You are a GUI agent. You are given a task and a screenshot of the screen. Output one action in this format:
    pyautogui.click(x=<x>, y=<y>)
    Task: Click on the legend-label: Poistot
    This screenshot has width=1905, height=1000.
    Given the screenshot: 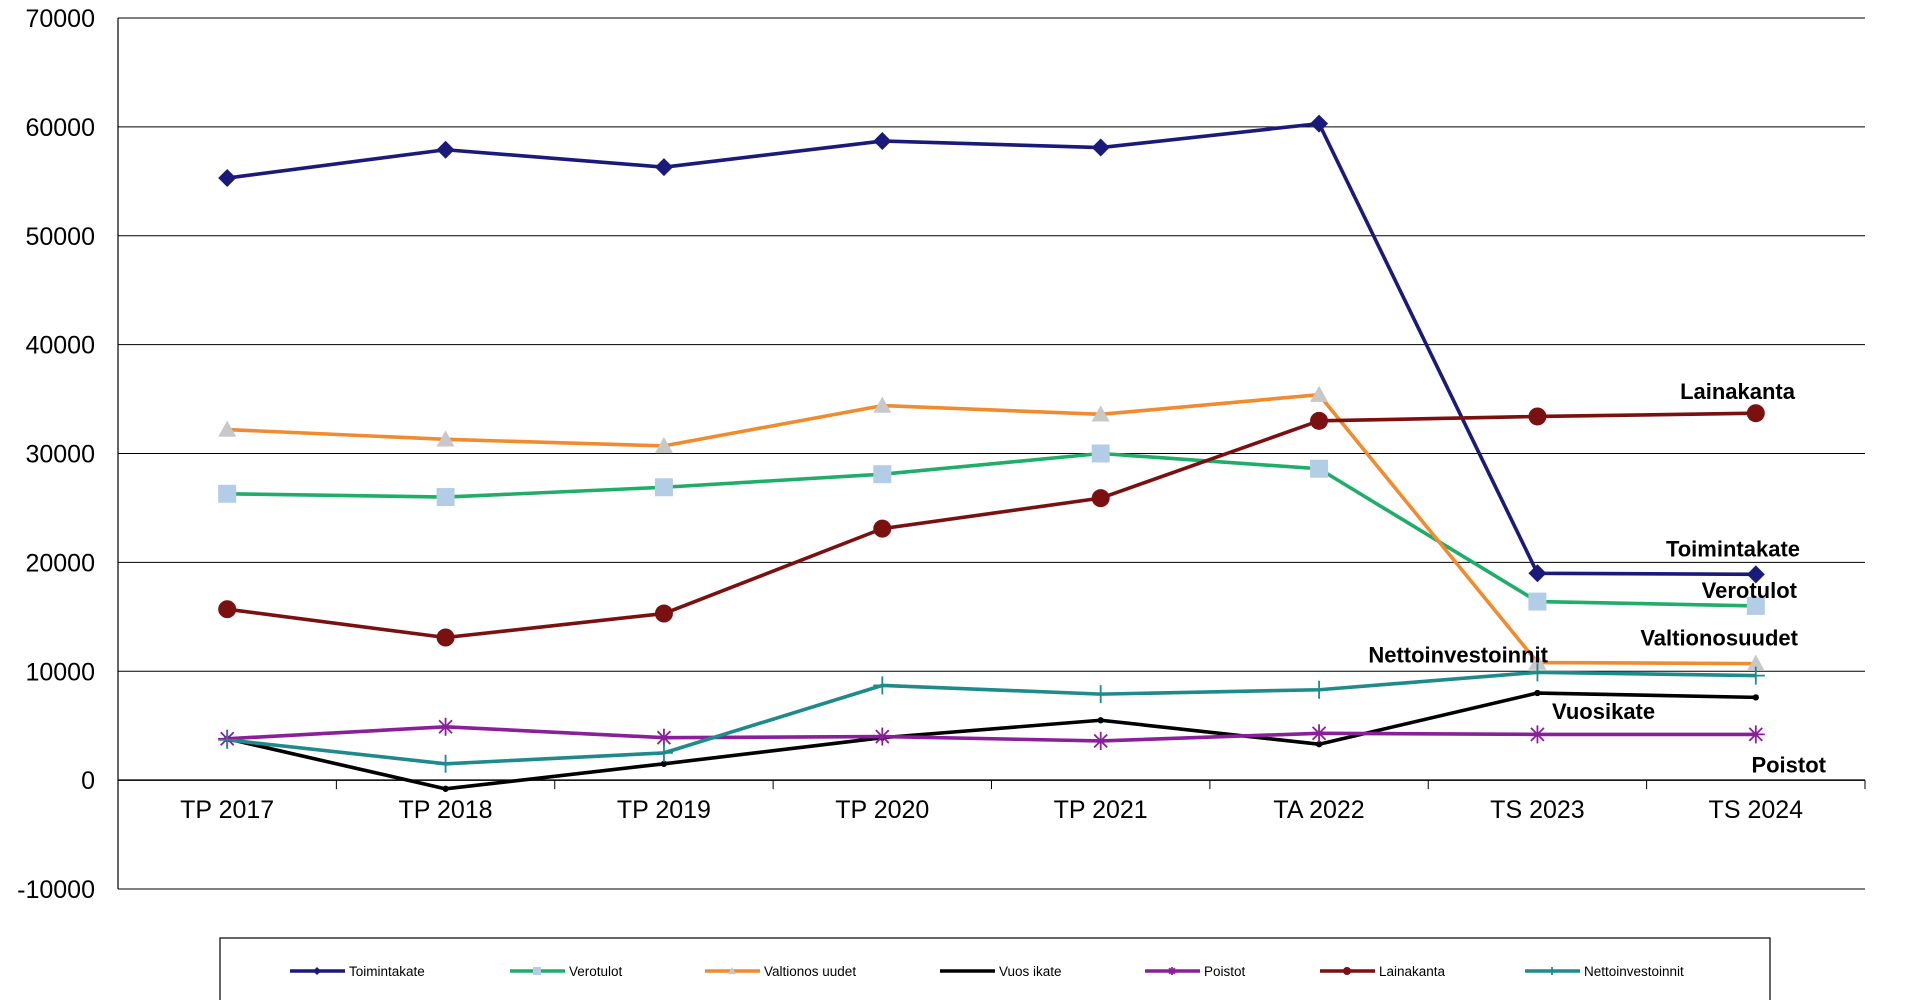 What is the action you would take?
    pyautogui.click(x=1225, y=971)
    